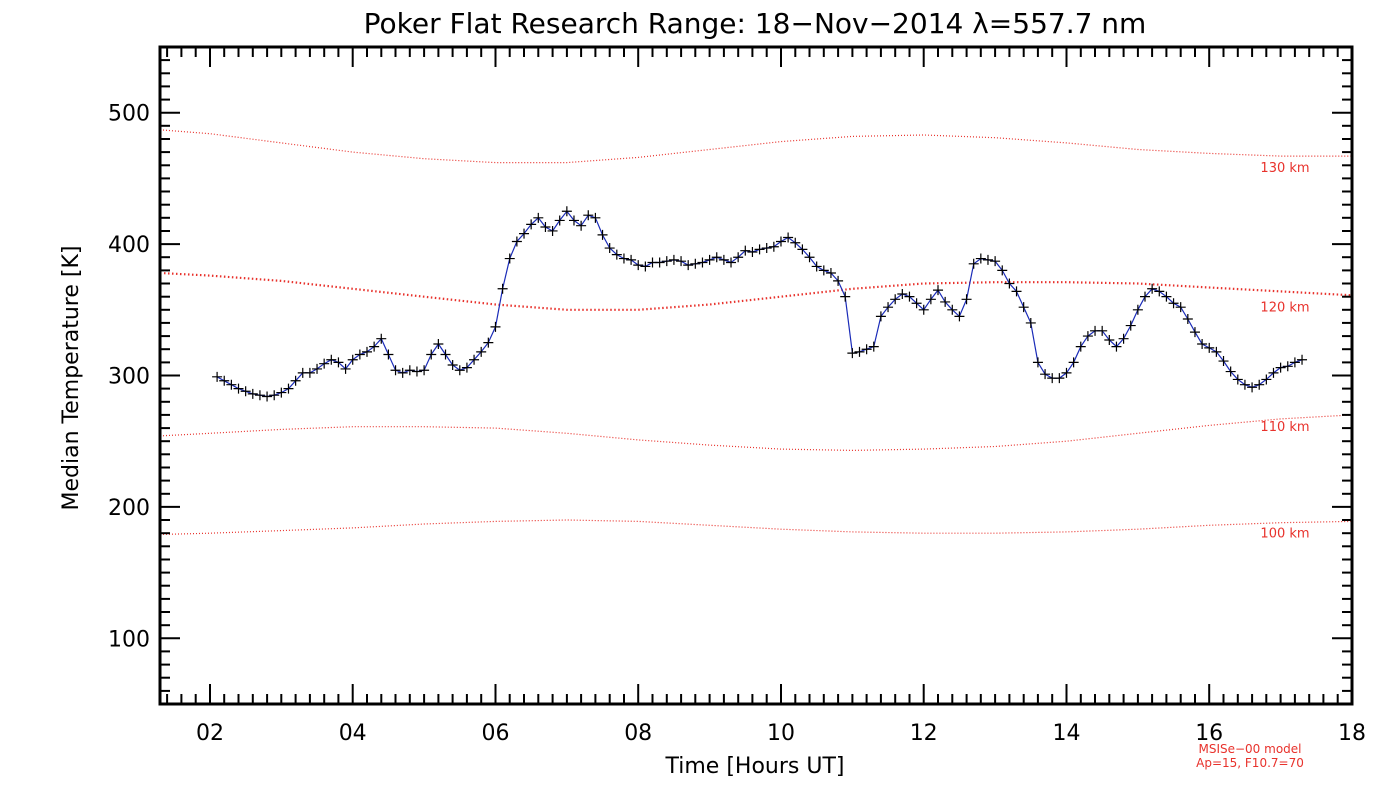 Image resolution: width=1400 pixels, height=804 pixels. What do you see at coordinates (638, 733) in the screenshot?
I see `x-tick-label: 08` at bounding box center [638, 733].